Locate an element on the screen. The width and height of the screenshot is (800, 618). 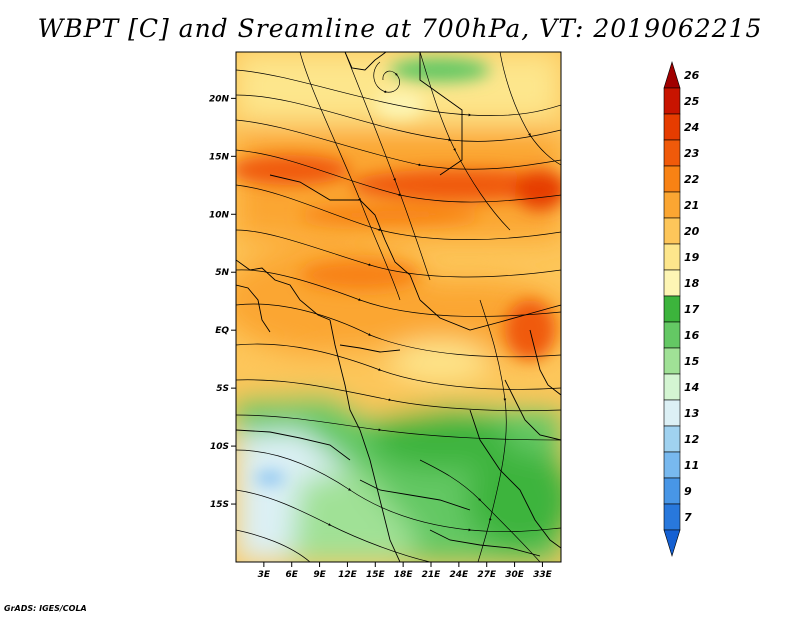
lat-tick-label: 5N is located at coordinates (222, 273).